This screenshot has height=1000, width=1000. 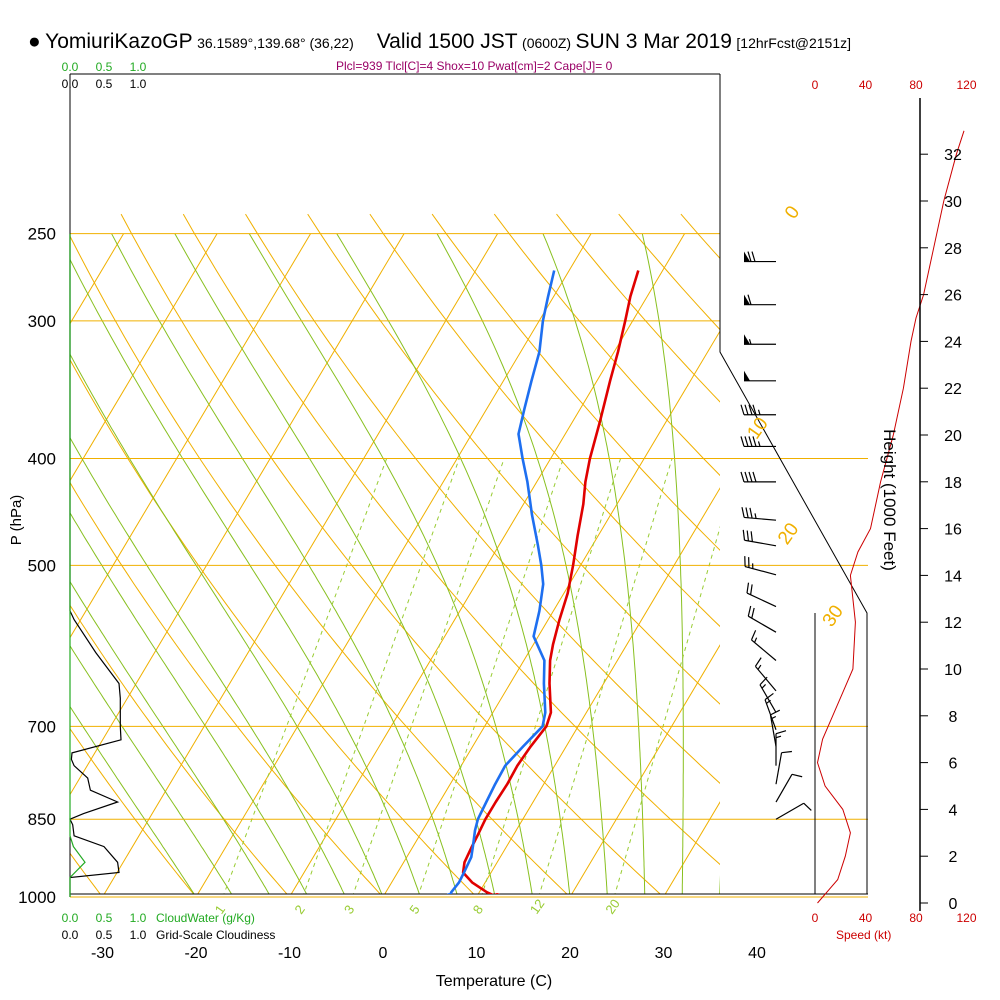 What do you see at coordinates (349, 909) in the screenshot?
I see `mixing-ratio-label: 3` at bounding box center [349, 909].